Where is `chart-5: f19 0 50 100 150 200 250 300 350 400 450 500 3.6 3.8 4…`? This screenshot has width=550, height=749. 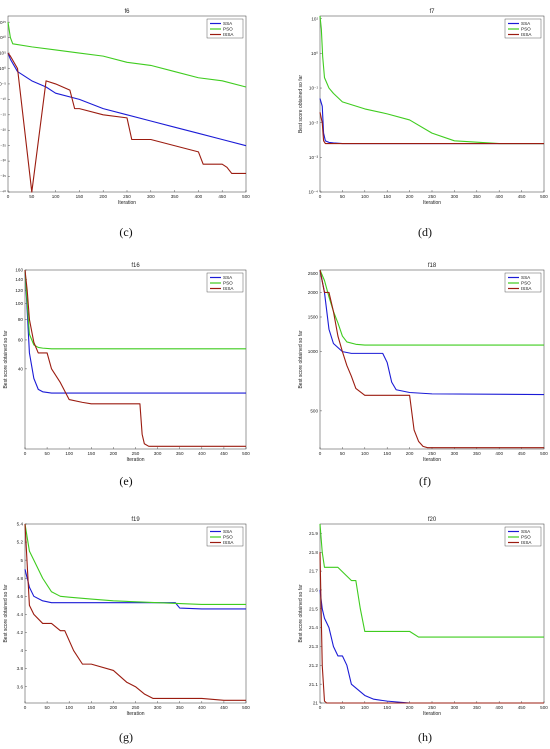 chart-5: f19 0 50 100 150 200 250 300 350 400 450 500 3.6 3.8 4… is located at coordinates (126, 630).